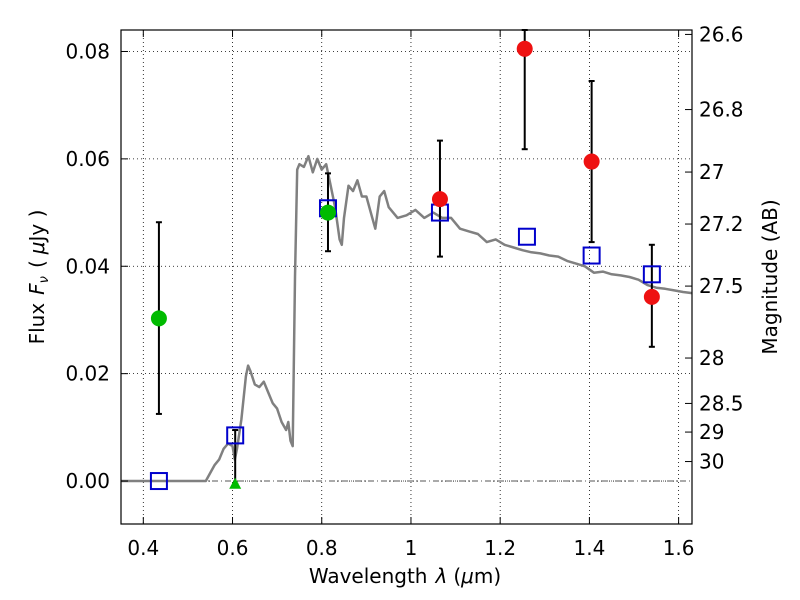  I want to click on x-tick-label: 1.2, so click(500, 548).